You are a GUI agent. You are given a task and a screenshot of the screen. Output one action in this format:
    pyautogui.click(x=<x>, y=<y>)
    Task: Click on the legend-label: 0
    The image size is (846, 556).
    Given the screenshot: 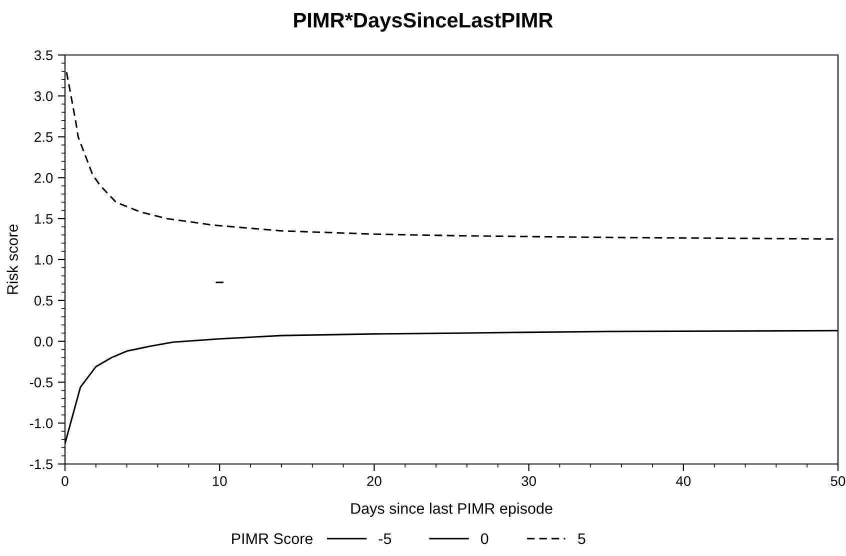 What is the action you would take?
    pyautogui.click(x=484, y=538)
    